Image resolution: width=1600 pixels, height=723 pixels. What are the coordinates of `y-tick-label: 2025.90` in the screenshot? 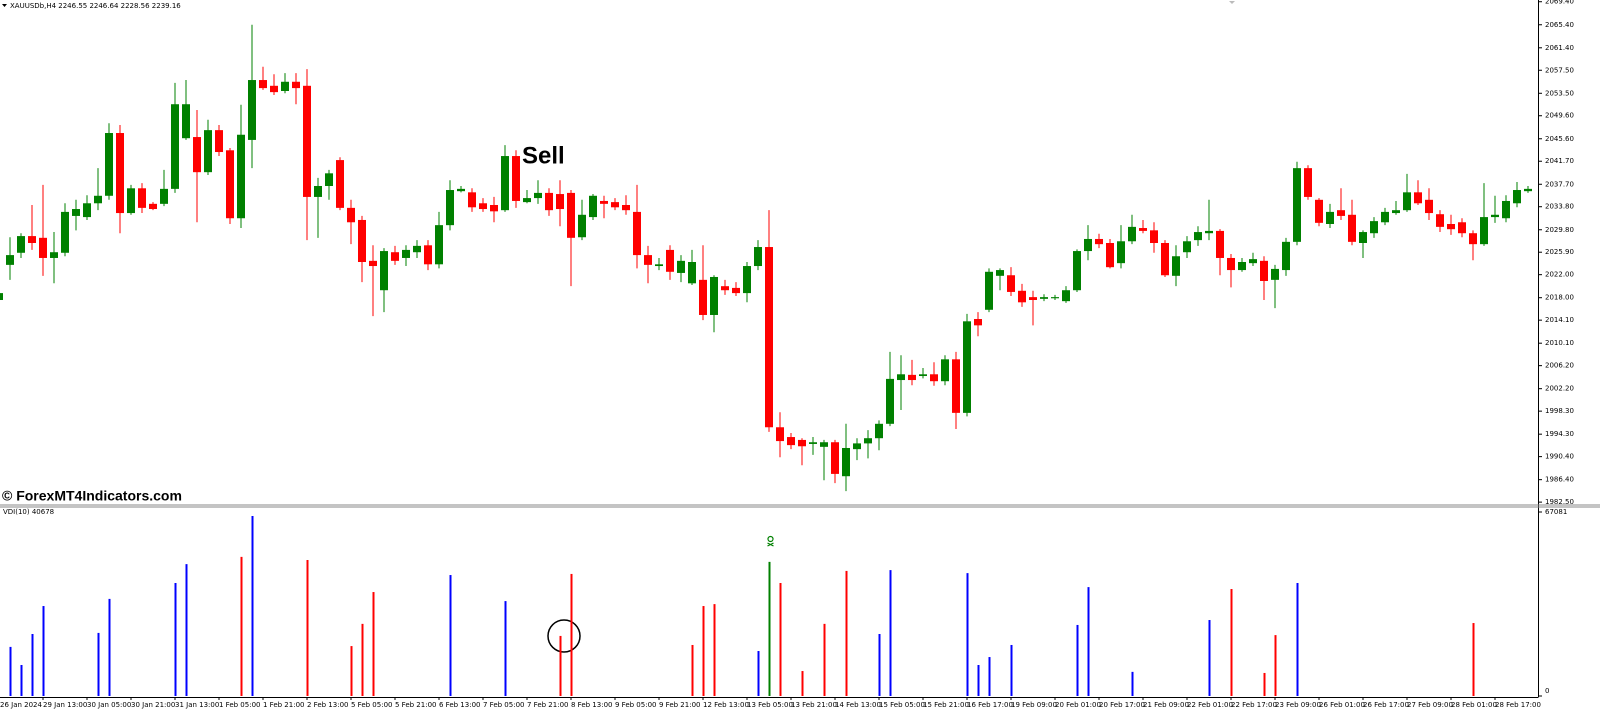 It's located at (1559, 252).